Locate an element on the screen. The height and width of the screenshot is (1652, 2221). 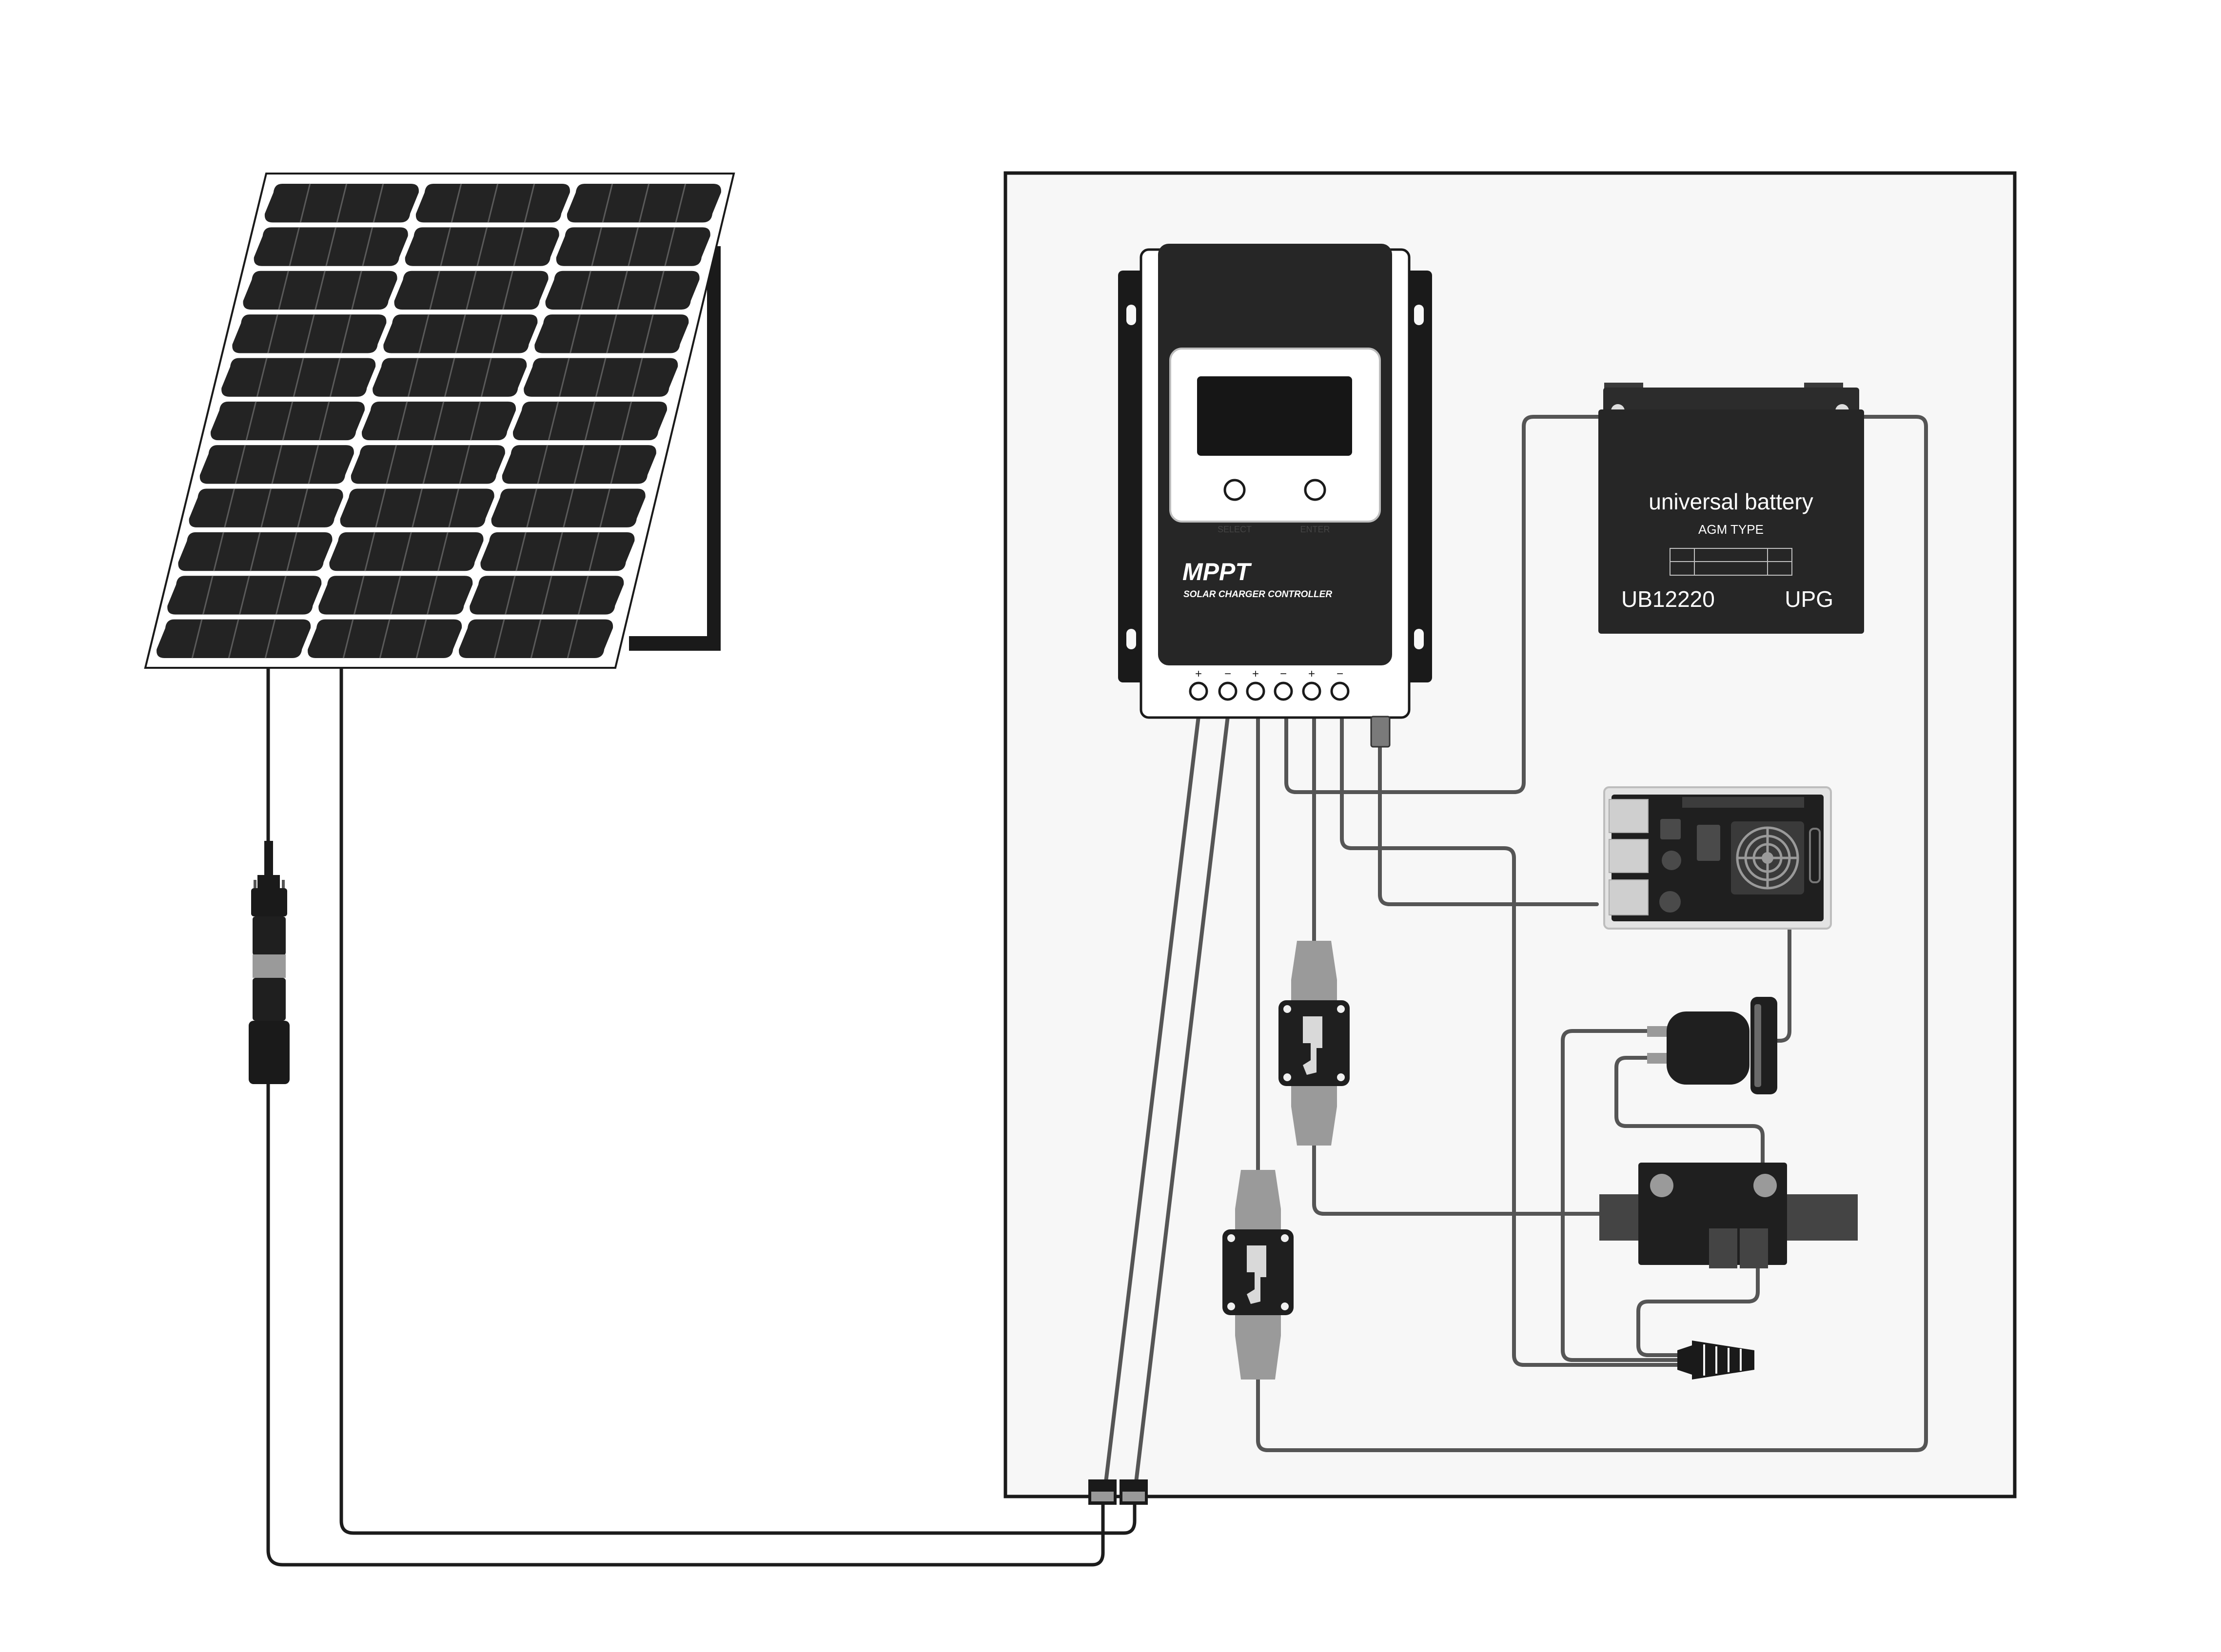
select-button is located at coordinates (1234, 490).